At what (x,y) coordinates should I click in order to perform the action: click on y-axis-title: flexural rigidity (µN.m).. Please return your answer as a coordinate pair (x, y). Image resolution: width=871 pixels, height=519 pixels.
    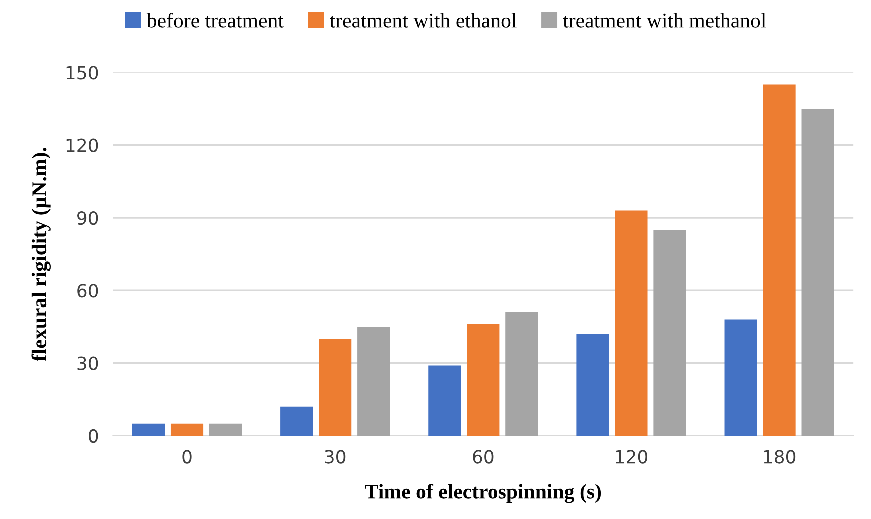
    Looking at the image, I should click on (41, 255).